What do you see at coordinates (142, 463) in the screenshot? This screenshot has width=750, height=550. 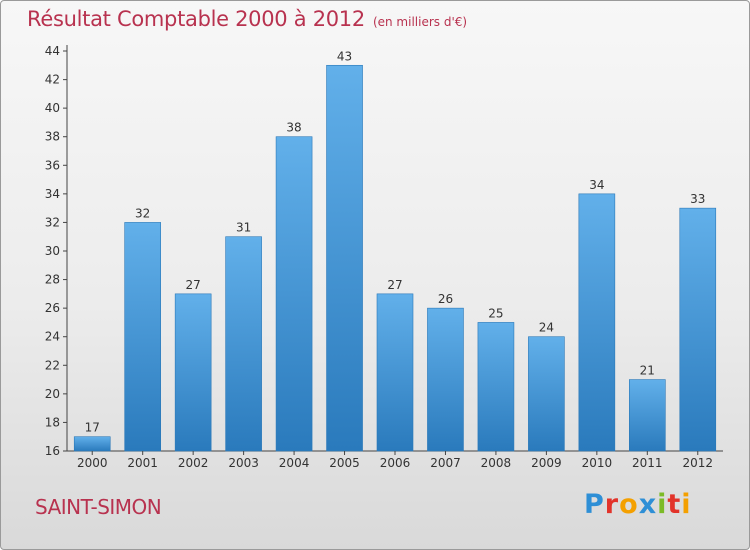 I see `x-tick-label: 2001` at bounding box center [142, 463].